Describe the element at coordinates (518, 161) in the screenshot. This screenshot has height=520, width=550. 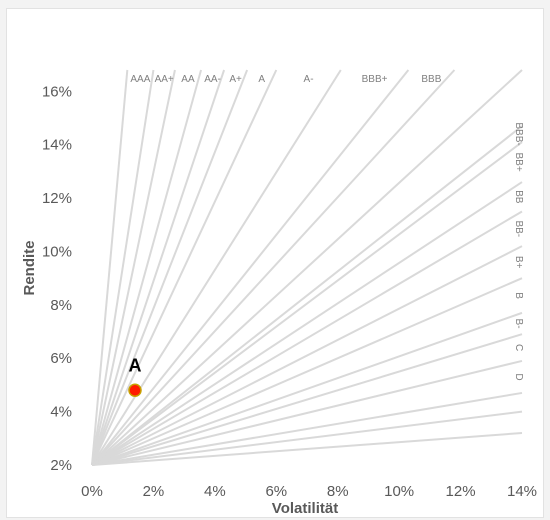
I see `rating-band-label: BB+` at that location.